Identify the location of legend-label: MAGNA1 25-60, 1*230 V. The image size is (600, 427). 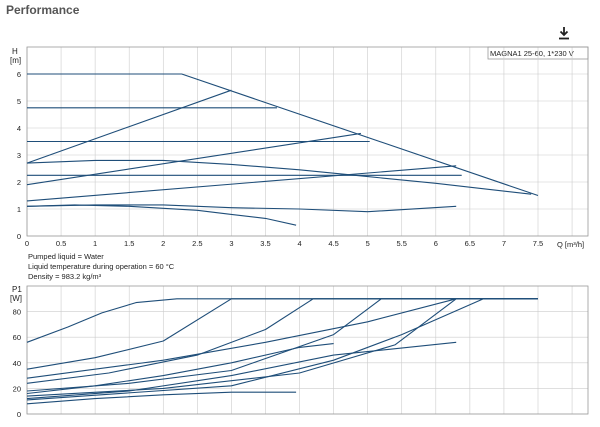
(532, 53).